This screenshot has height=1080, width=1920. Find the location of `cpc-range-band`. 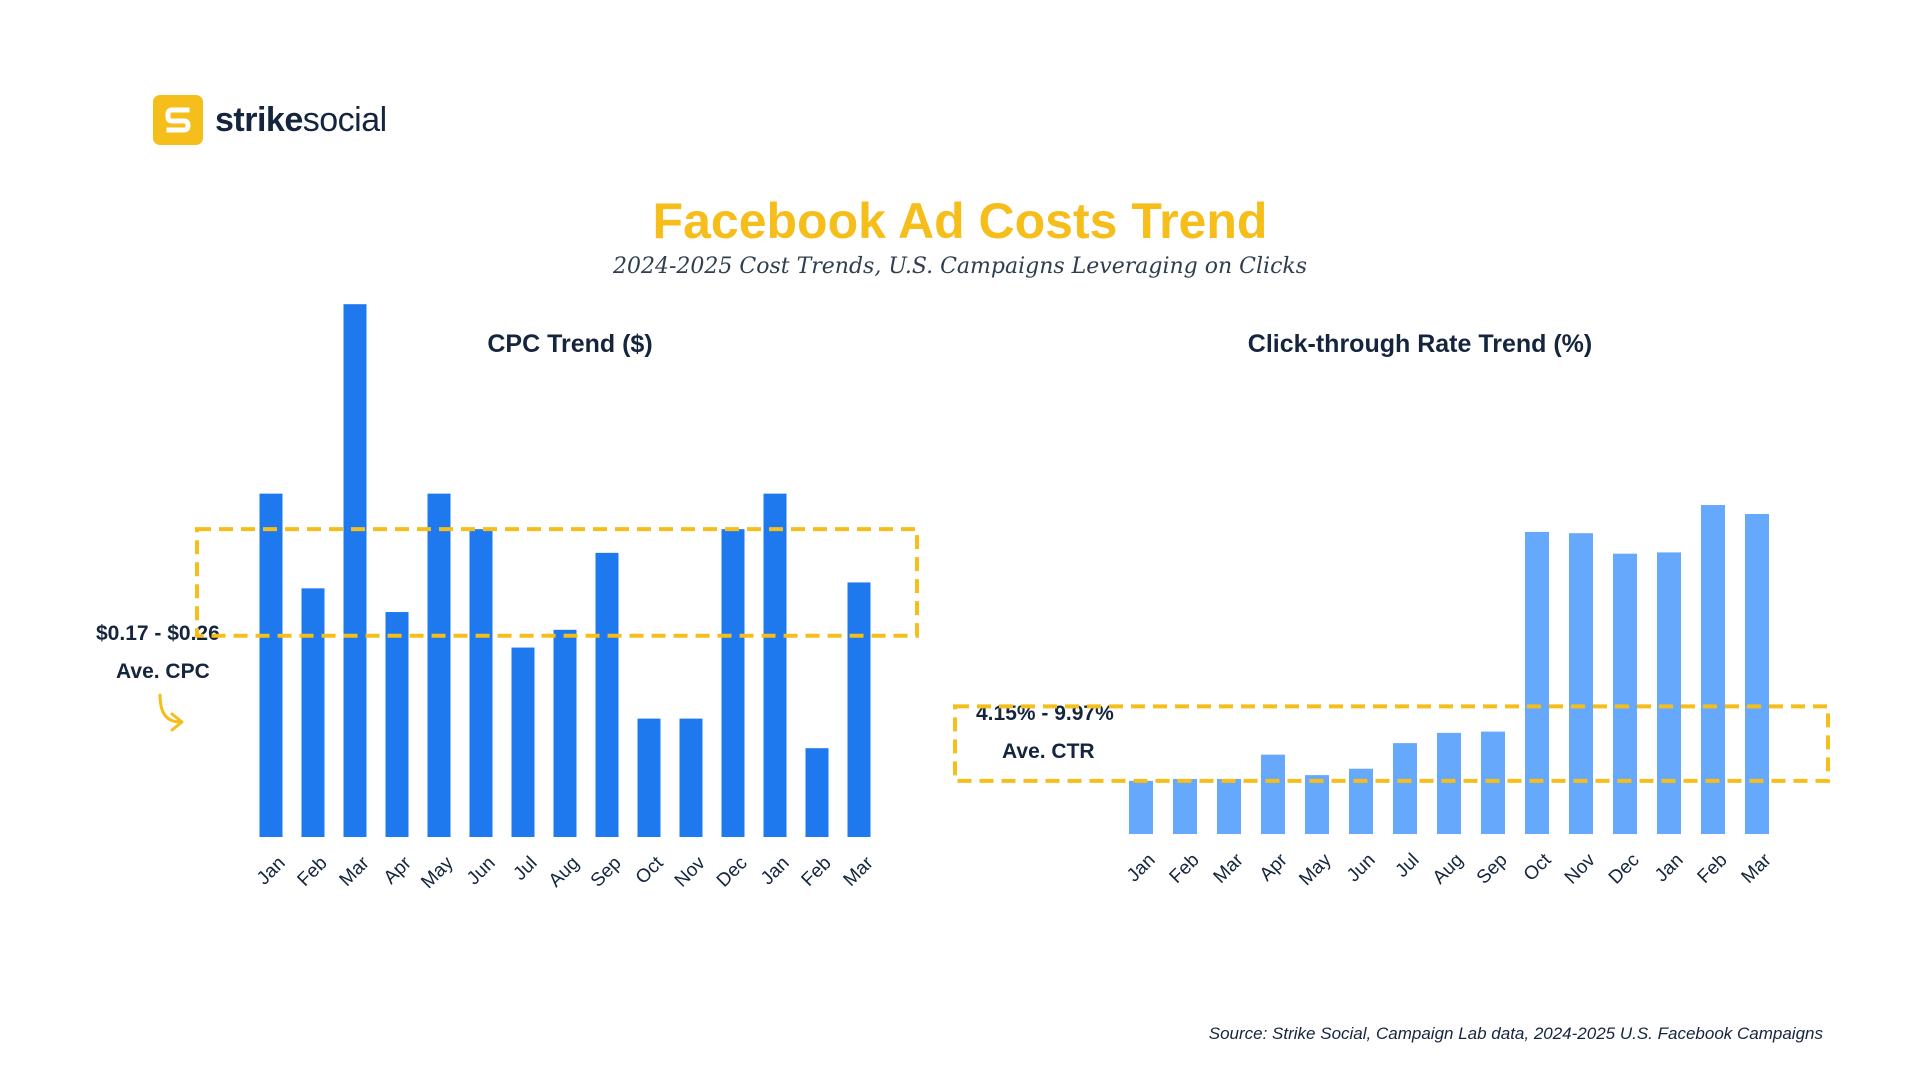

cpc-range-band is located at coordinates (557, 582).